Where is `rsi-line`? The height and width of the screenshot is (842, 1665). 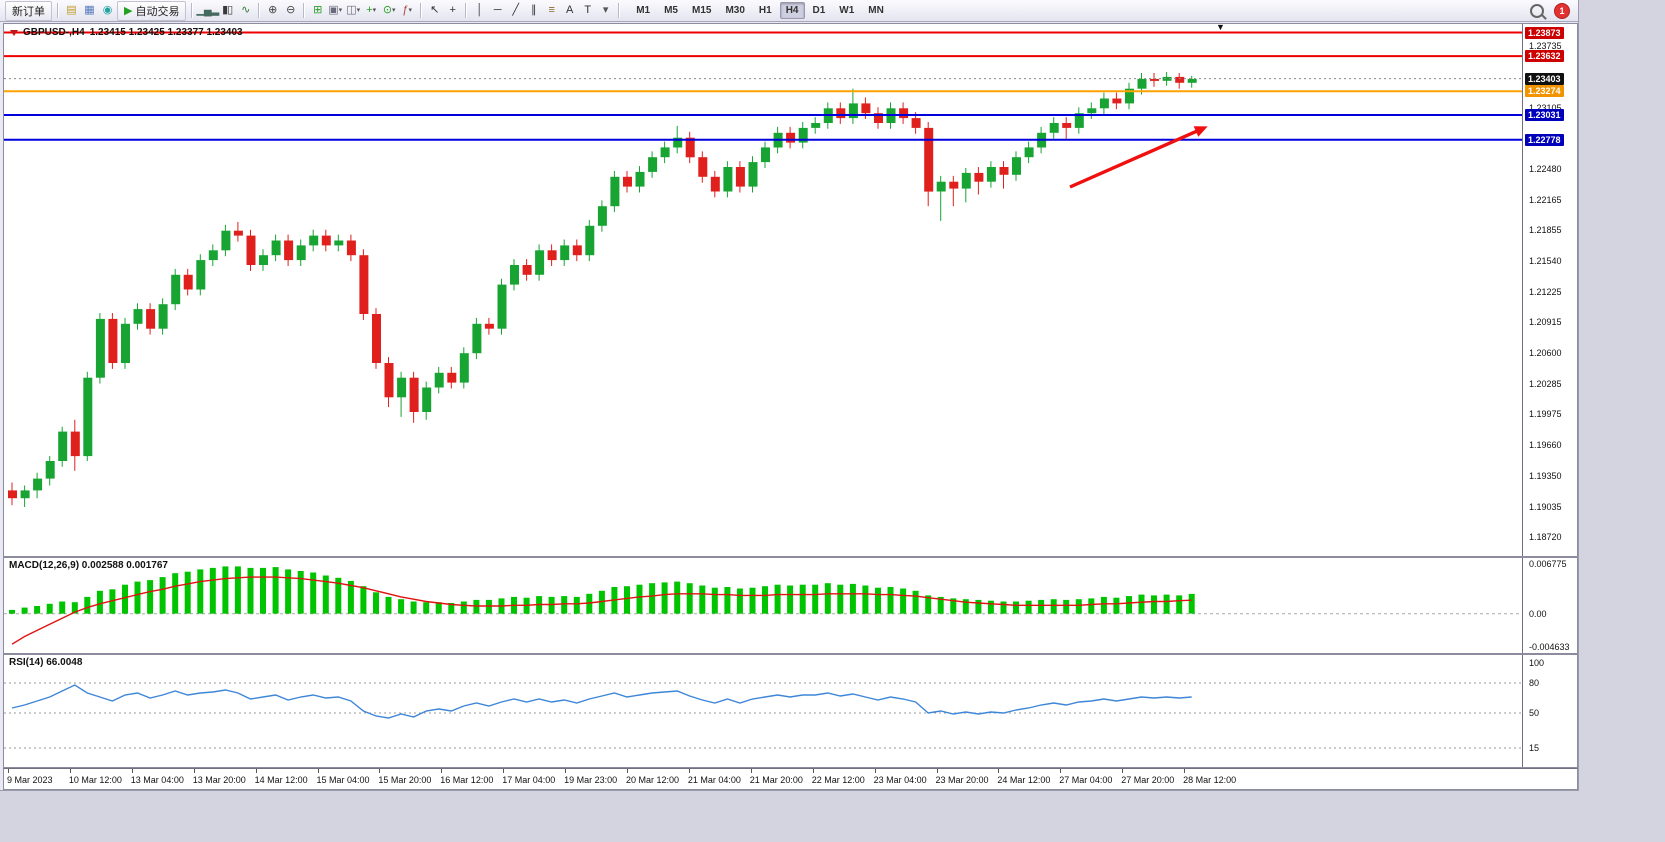 rsi-line is located at coordinates (601, 701).